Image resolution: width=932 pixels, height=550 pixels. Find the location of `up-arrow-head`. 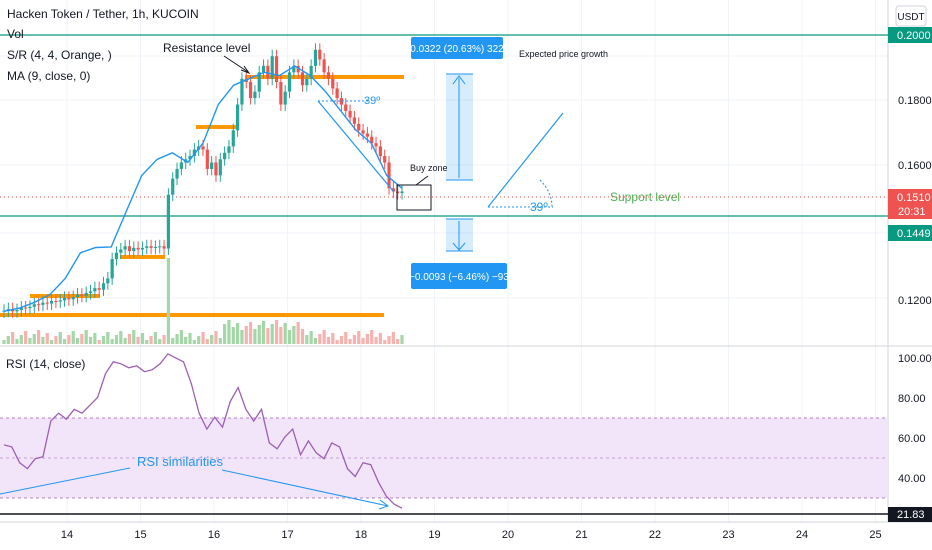

up-arrow-head is located at coordinates (459, 80).